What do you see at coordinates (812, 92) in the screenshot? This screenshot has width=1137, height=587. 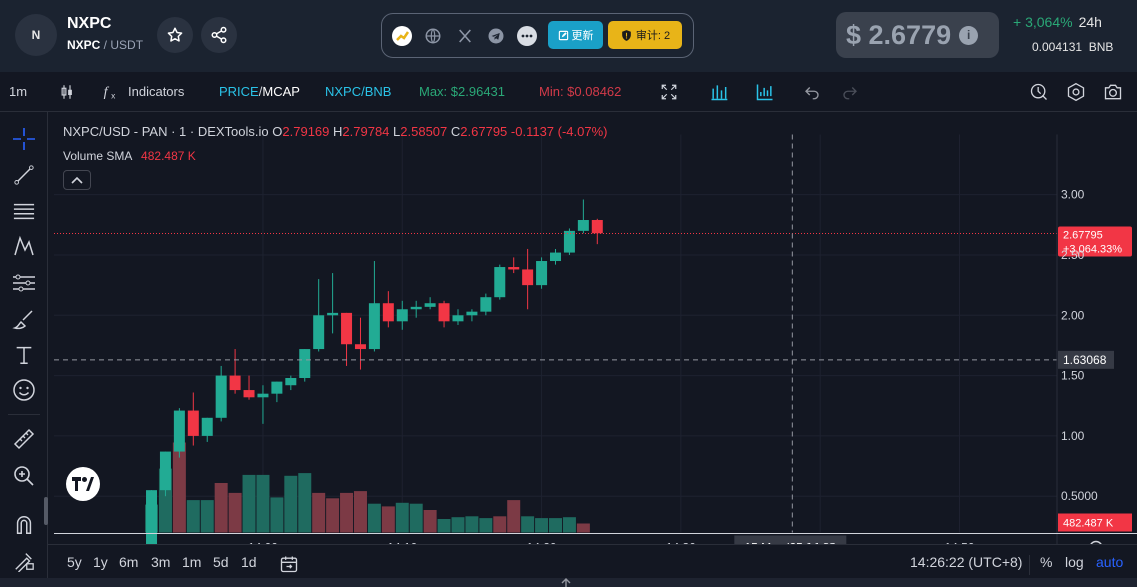 I see `undo-icon` at bounding box center [812, 92].